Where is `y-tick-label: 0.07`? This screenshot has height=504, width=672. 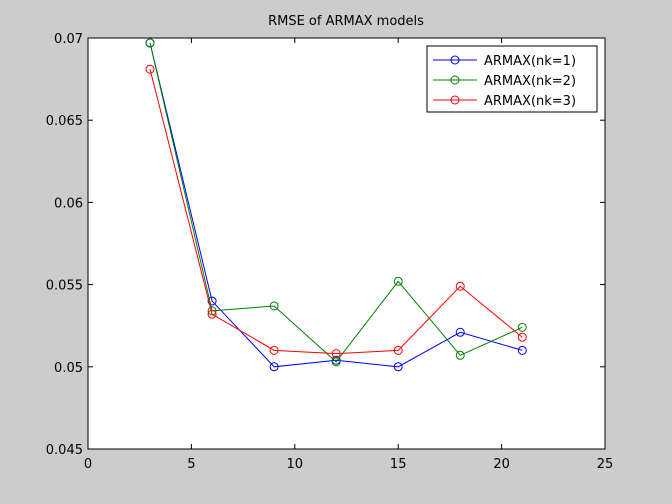 y-tick-label: 0.07 is located at coordinates (68, 39).